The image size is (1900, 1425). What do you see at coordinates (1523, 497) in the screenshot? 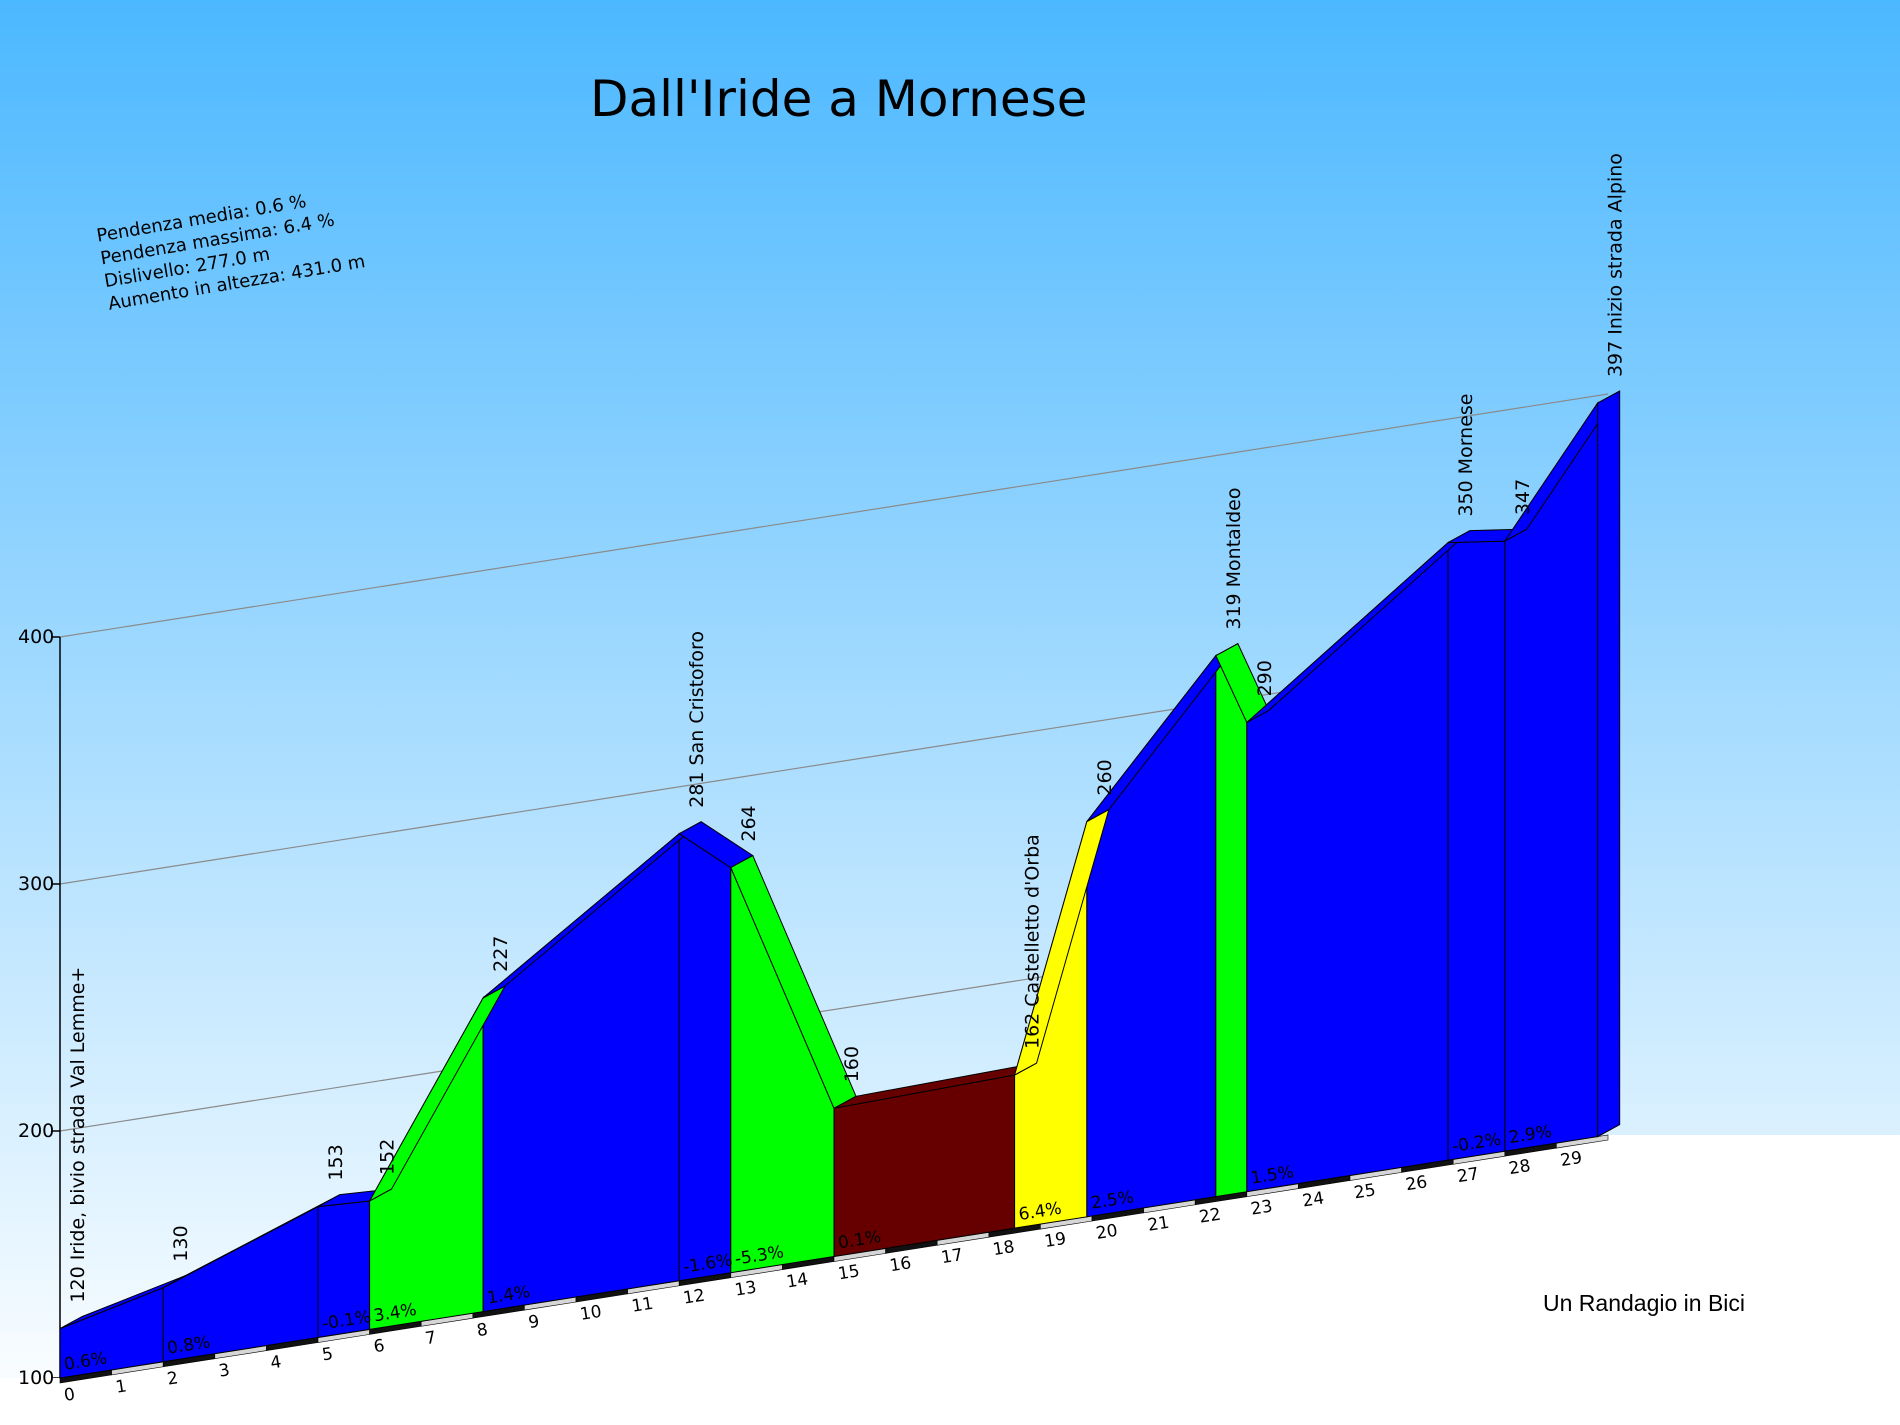
I see `point-label-13: 347` at bounding box center [1523, 497].